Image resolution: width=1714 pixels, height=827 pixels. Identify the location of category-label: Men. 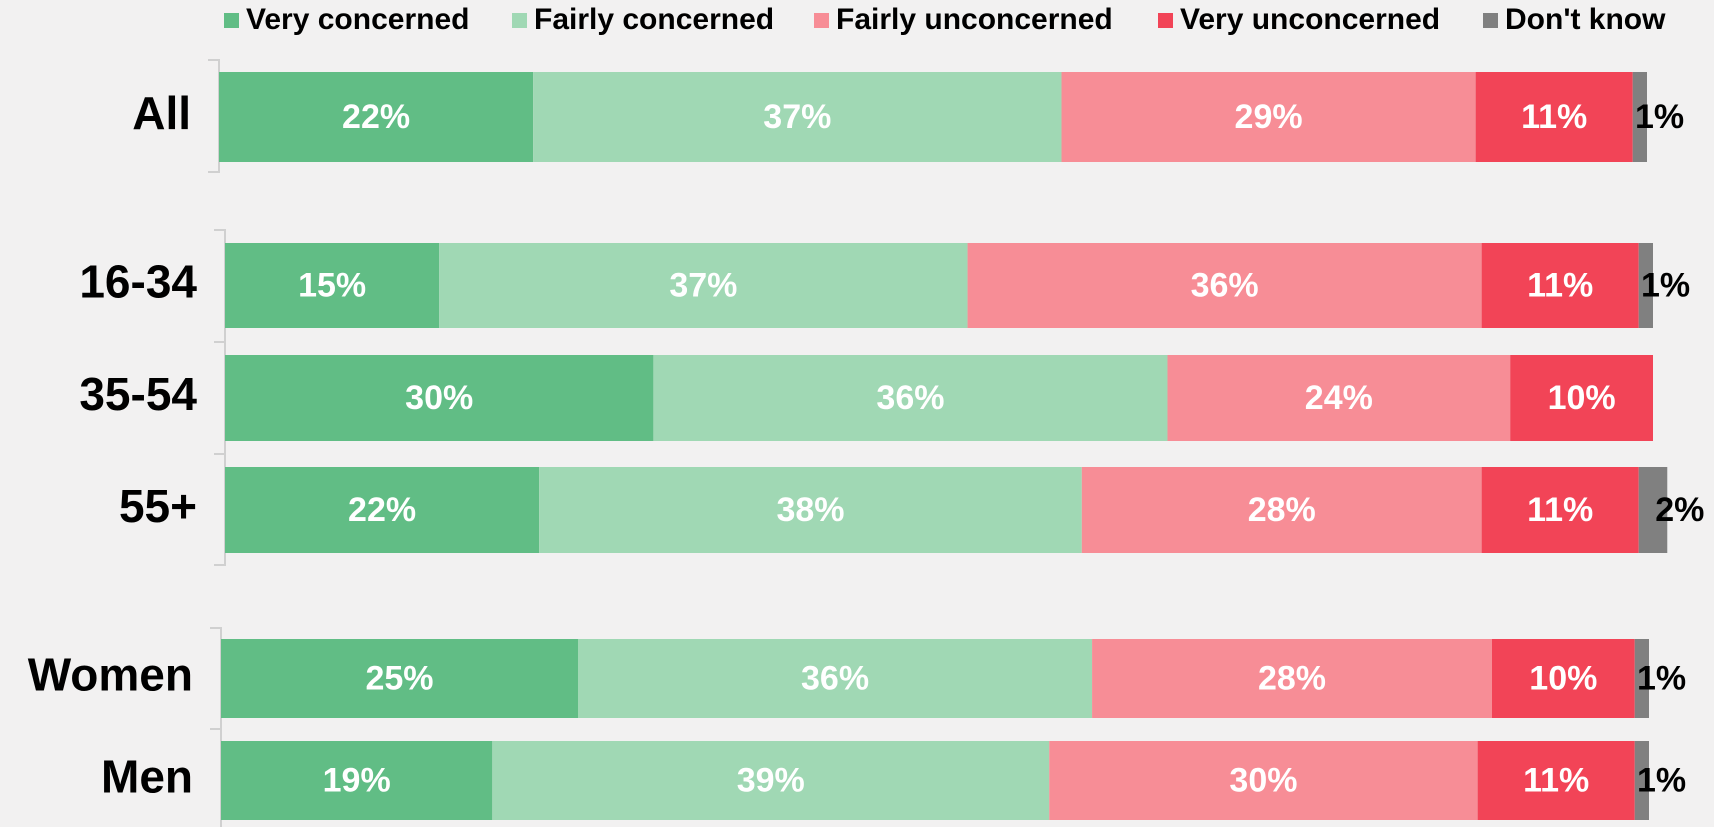
(147, 777).